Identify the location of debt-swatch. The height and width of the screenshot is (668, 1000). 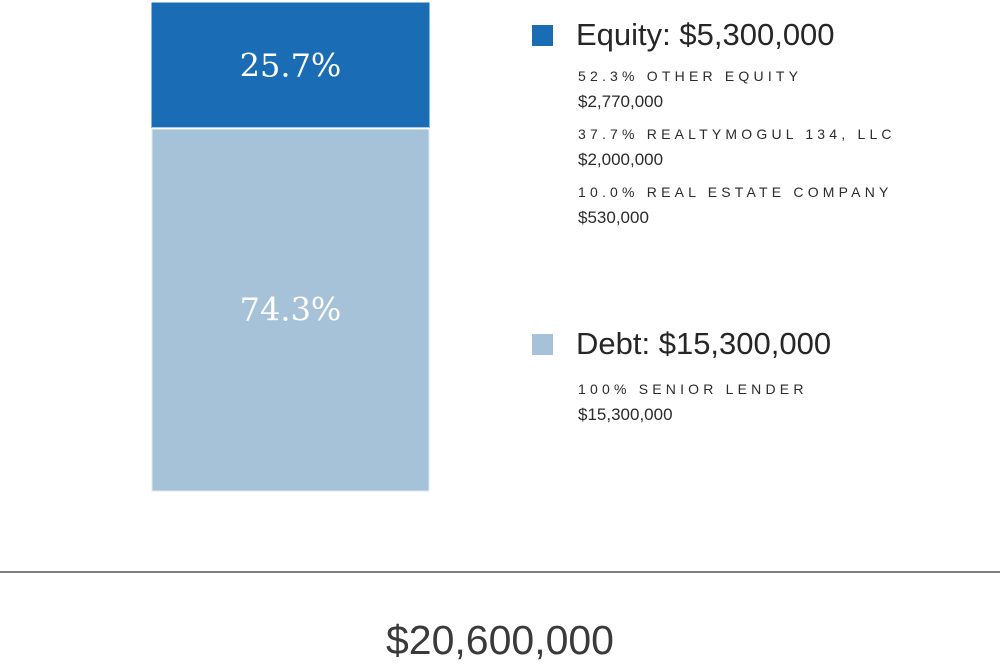
(542, 344).